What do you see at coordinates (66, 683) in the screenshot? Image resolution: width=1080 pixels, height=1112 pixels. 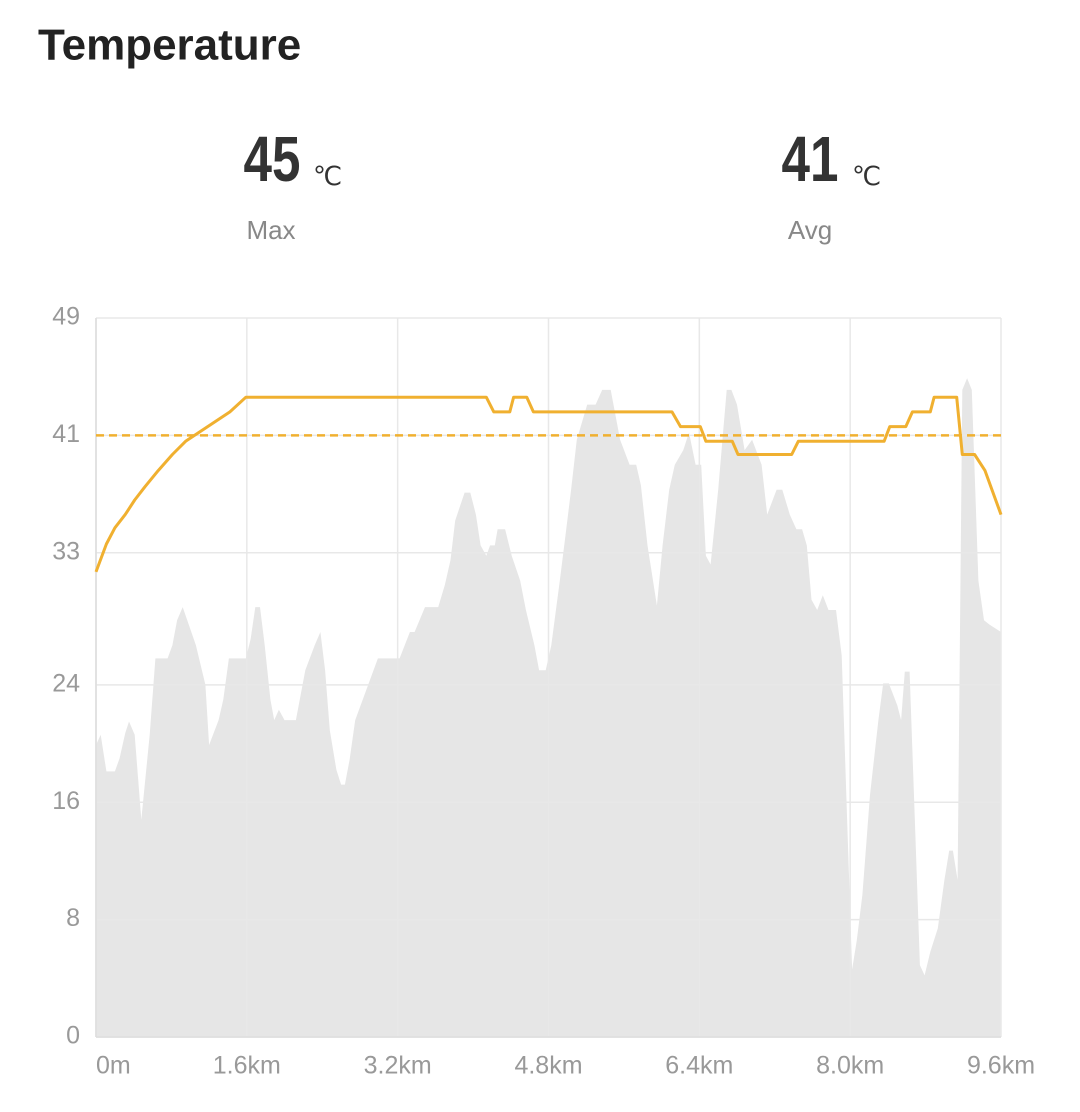 I see `y-tick-label: 24` at bounding box center [66, 683].